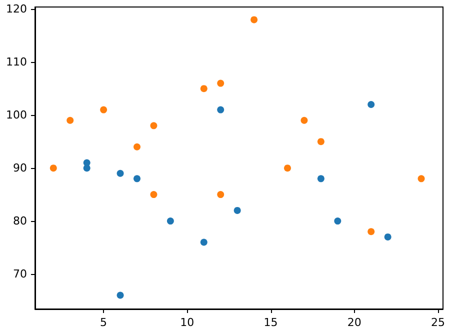 The image size is (452, 334). What do you see at coordinates (354, 322) in the screenshot?
I see `x-tick-label: 20` at bounding box center [354, 322].